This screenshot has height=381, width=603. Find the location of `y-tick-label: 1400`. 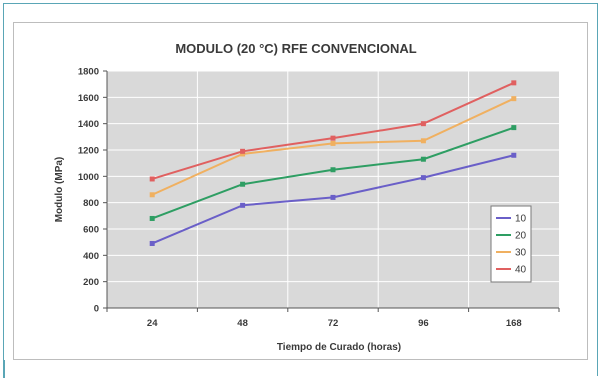

y-tick-label: 1400 is located at coordinates (88, 124).